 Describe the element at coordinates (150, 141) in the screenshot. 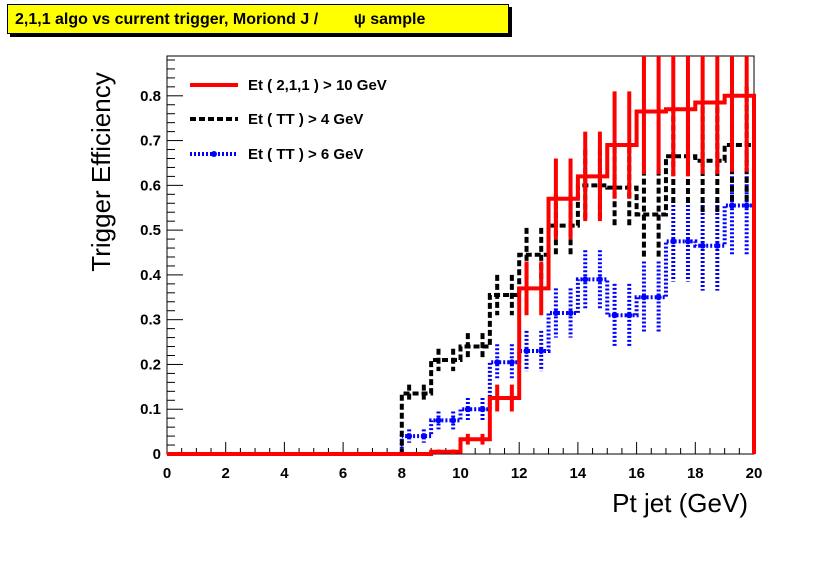

I see `y-tick-label: 0.7` at that location.